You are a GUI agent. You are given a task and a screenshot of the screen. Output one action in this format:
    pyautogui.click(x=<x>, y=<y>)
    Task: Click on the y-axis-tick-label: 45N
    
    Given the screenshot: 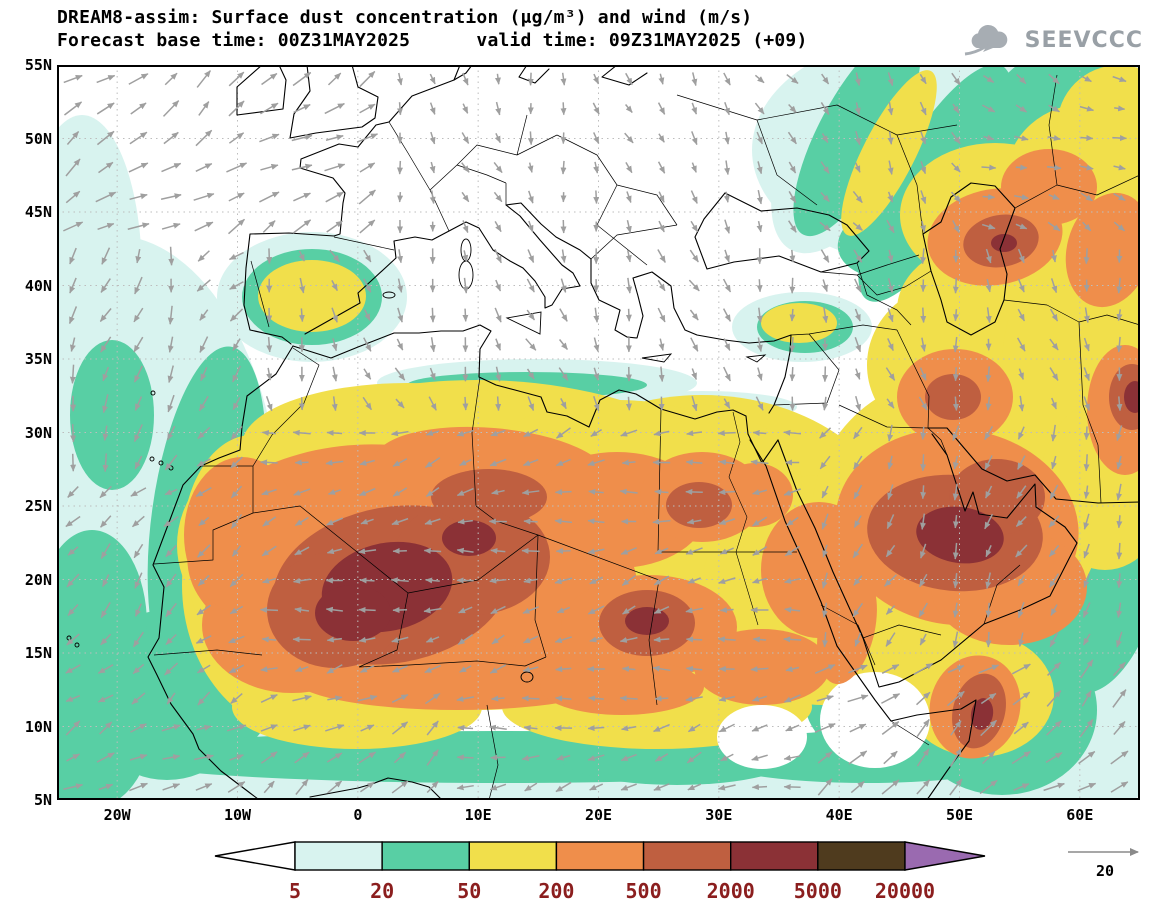 What is the action you would take?
    pyautogui.click(x=38, y=212)
    